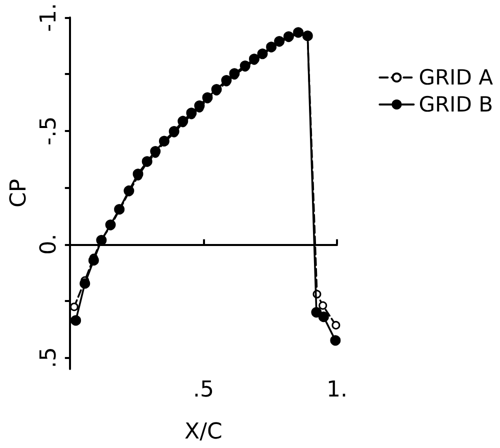 This screenshot has width=500, height=448. What do you see at coordinates (49, 131) in the screenshot?
I see `y-tick-label: -.5` at bounding box center [49, 131].